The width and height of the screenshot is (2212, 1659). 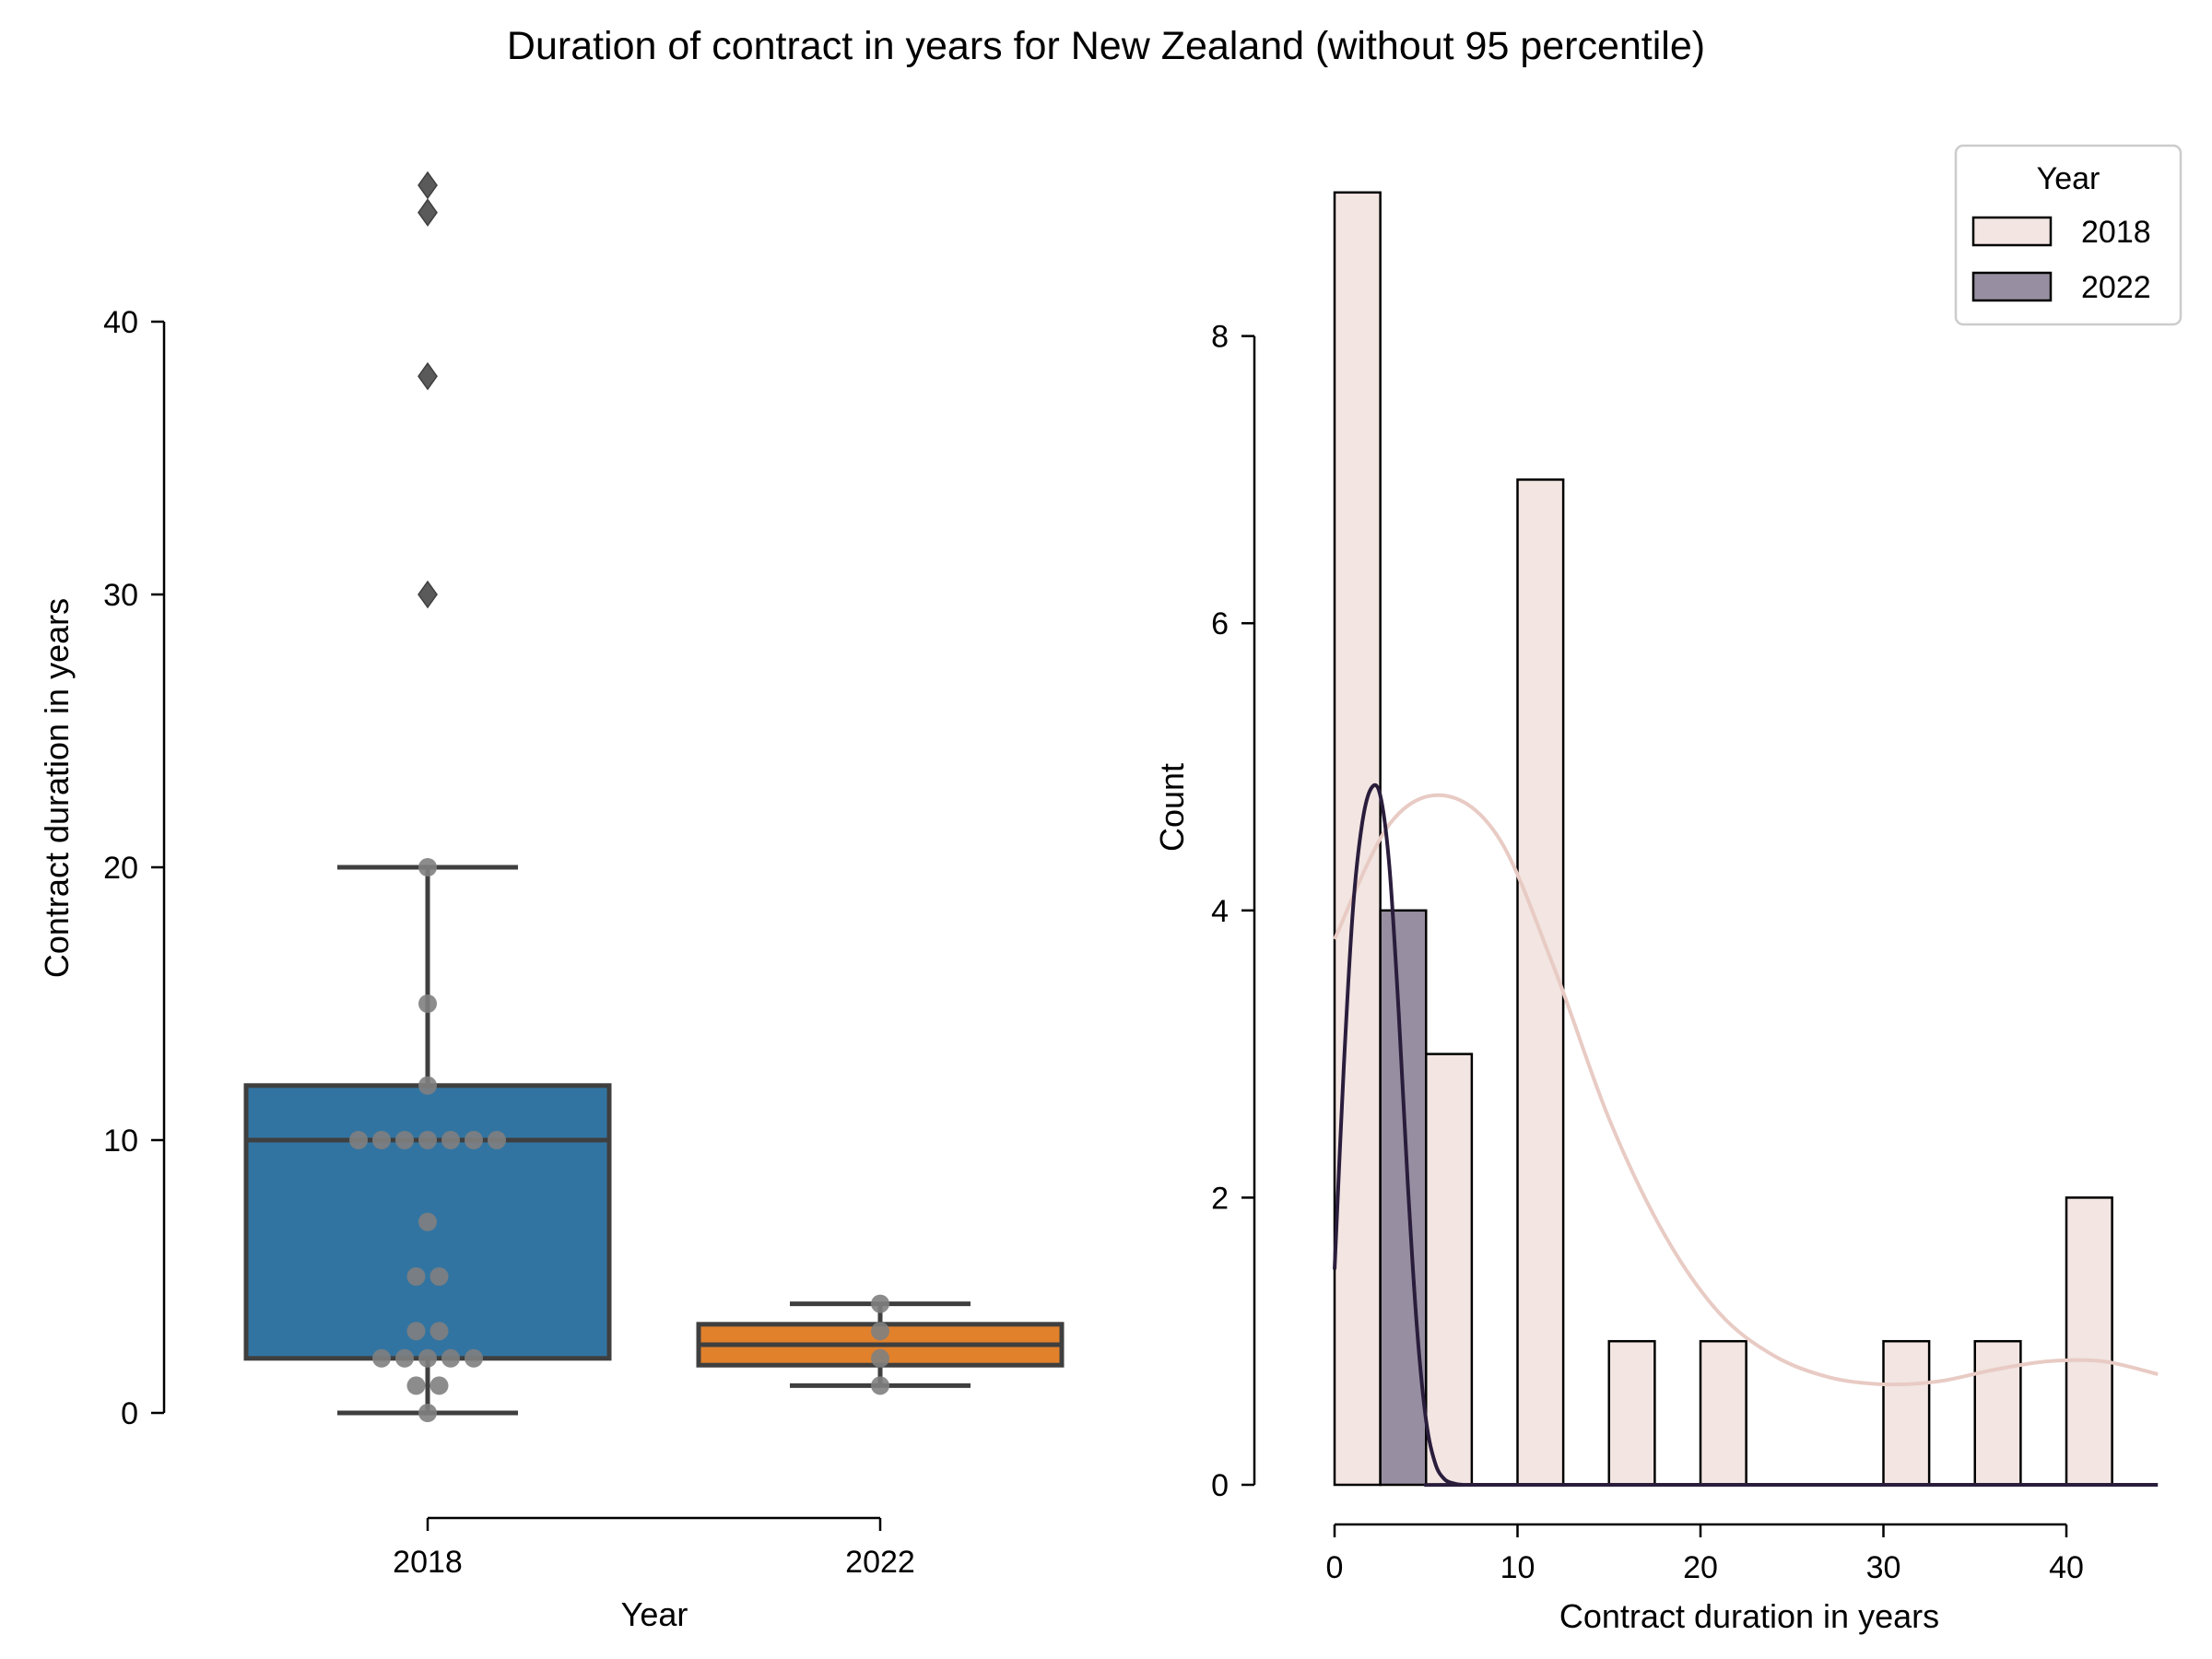 What do you see at coordinates (120, 868) in the screenshot?
I see `y-tick-label: 20` at bounding box center [120, 868].